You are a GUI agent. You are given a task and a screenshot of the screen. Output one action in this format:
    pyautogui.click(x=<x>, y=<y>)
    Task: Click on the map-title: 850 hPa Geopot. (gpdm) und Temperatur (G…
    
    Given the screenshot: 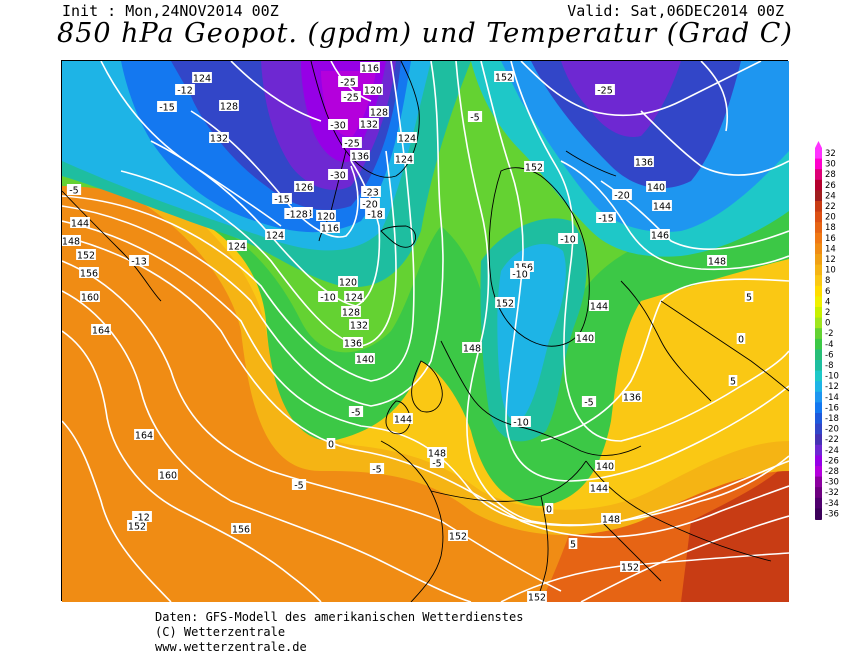 What is the action you would take?
    pyautogui.click(x=425, y=33)
    